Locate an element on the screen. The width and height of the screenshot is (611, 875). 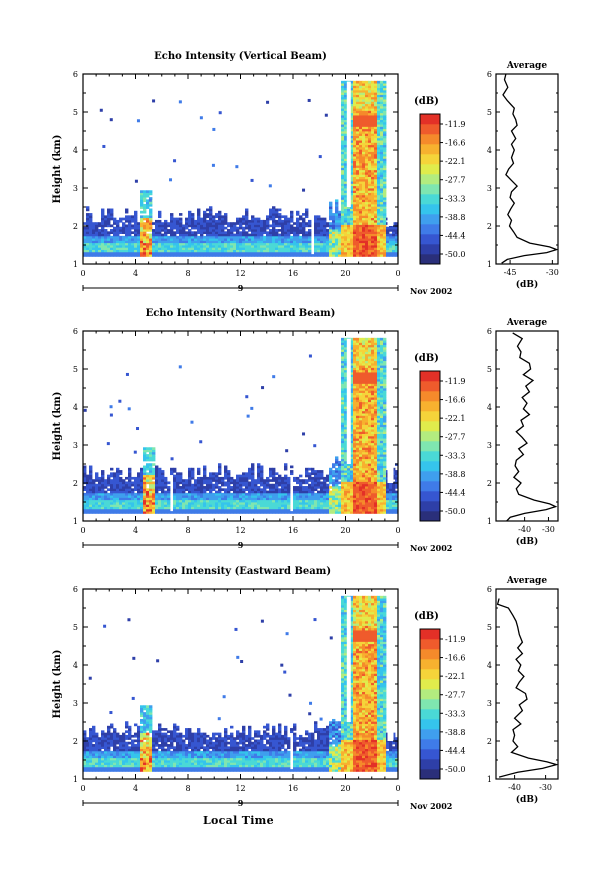
x-tick-label: 16 is located at coordinates (293, 788).